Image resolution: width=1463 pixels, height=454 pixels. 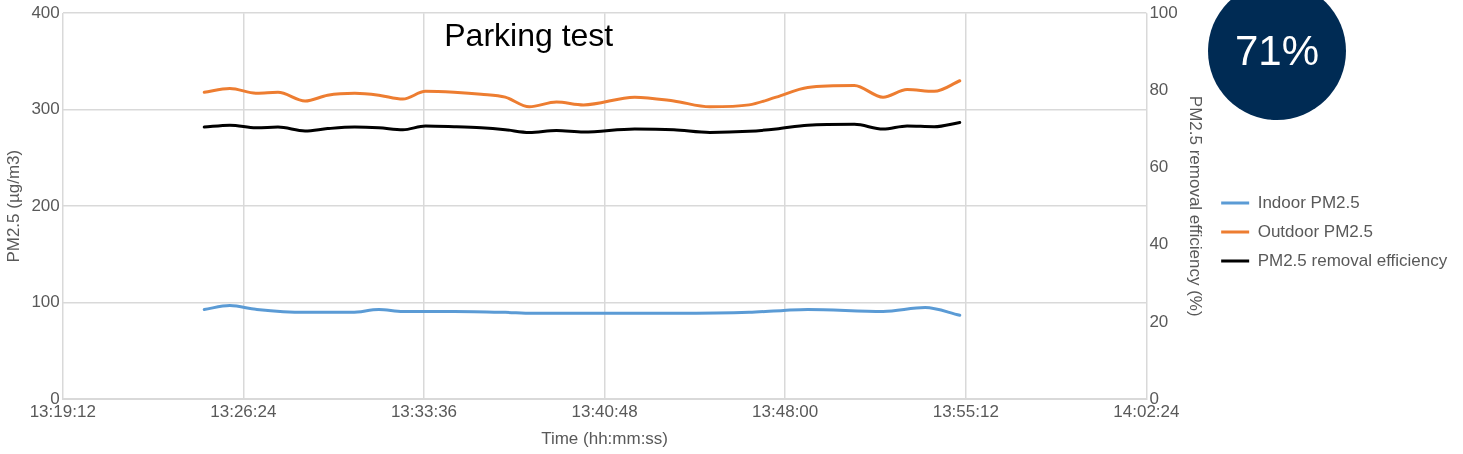 I want to click on x-tick-label: 13:26:24, so click(x=243, y=412).